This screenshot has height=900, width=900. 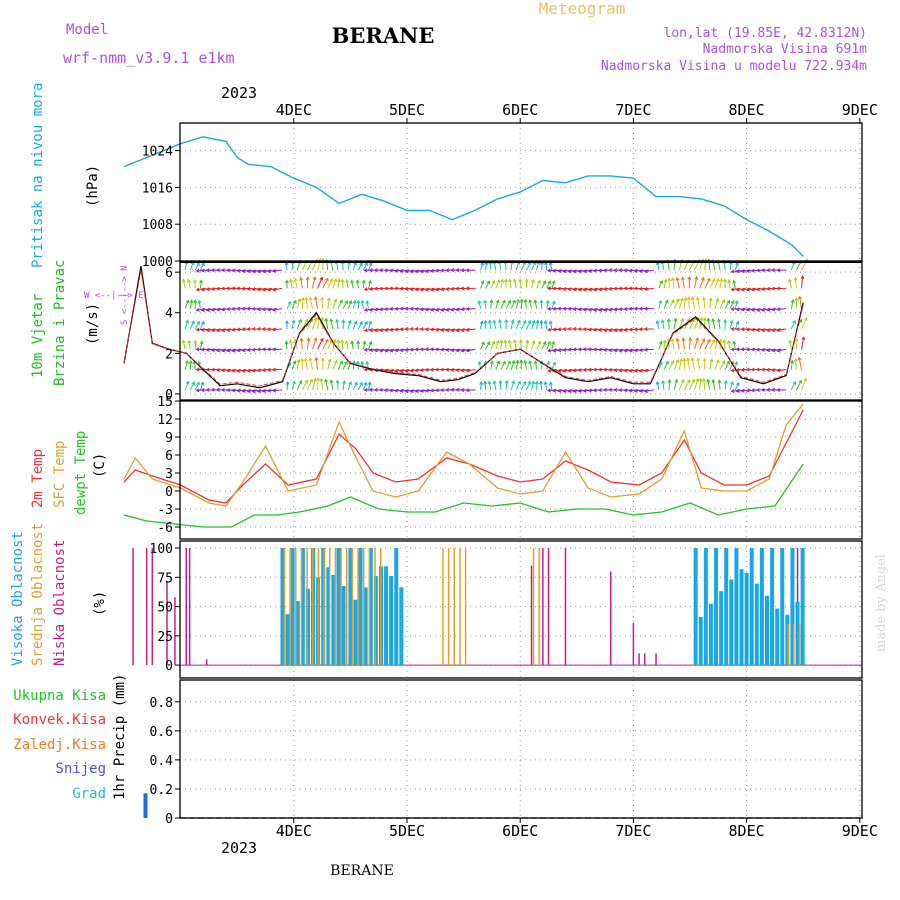 I want to click on wind-label-2: Brzina i Pravac, so click(x=60, y=323).